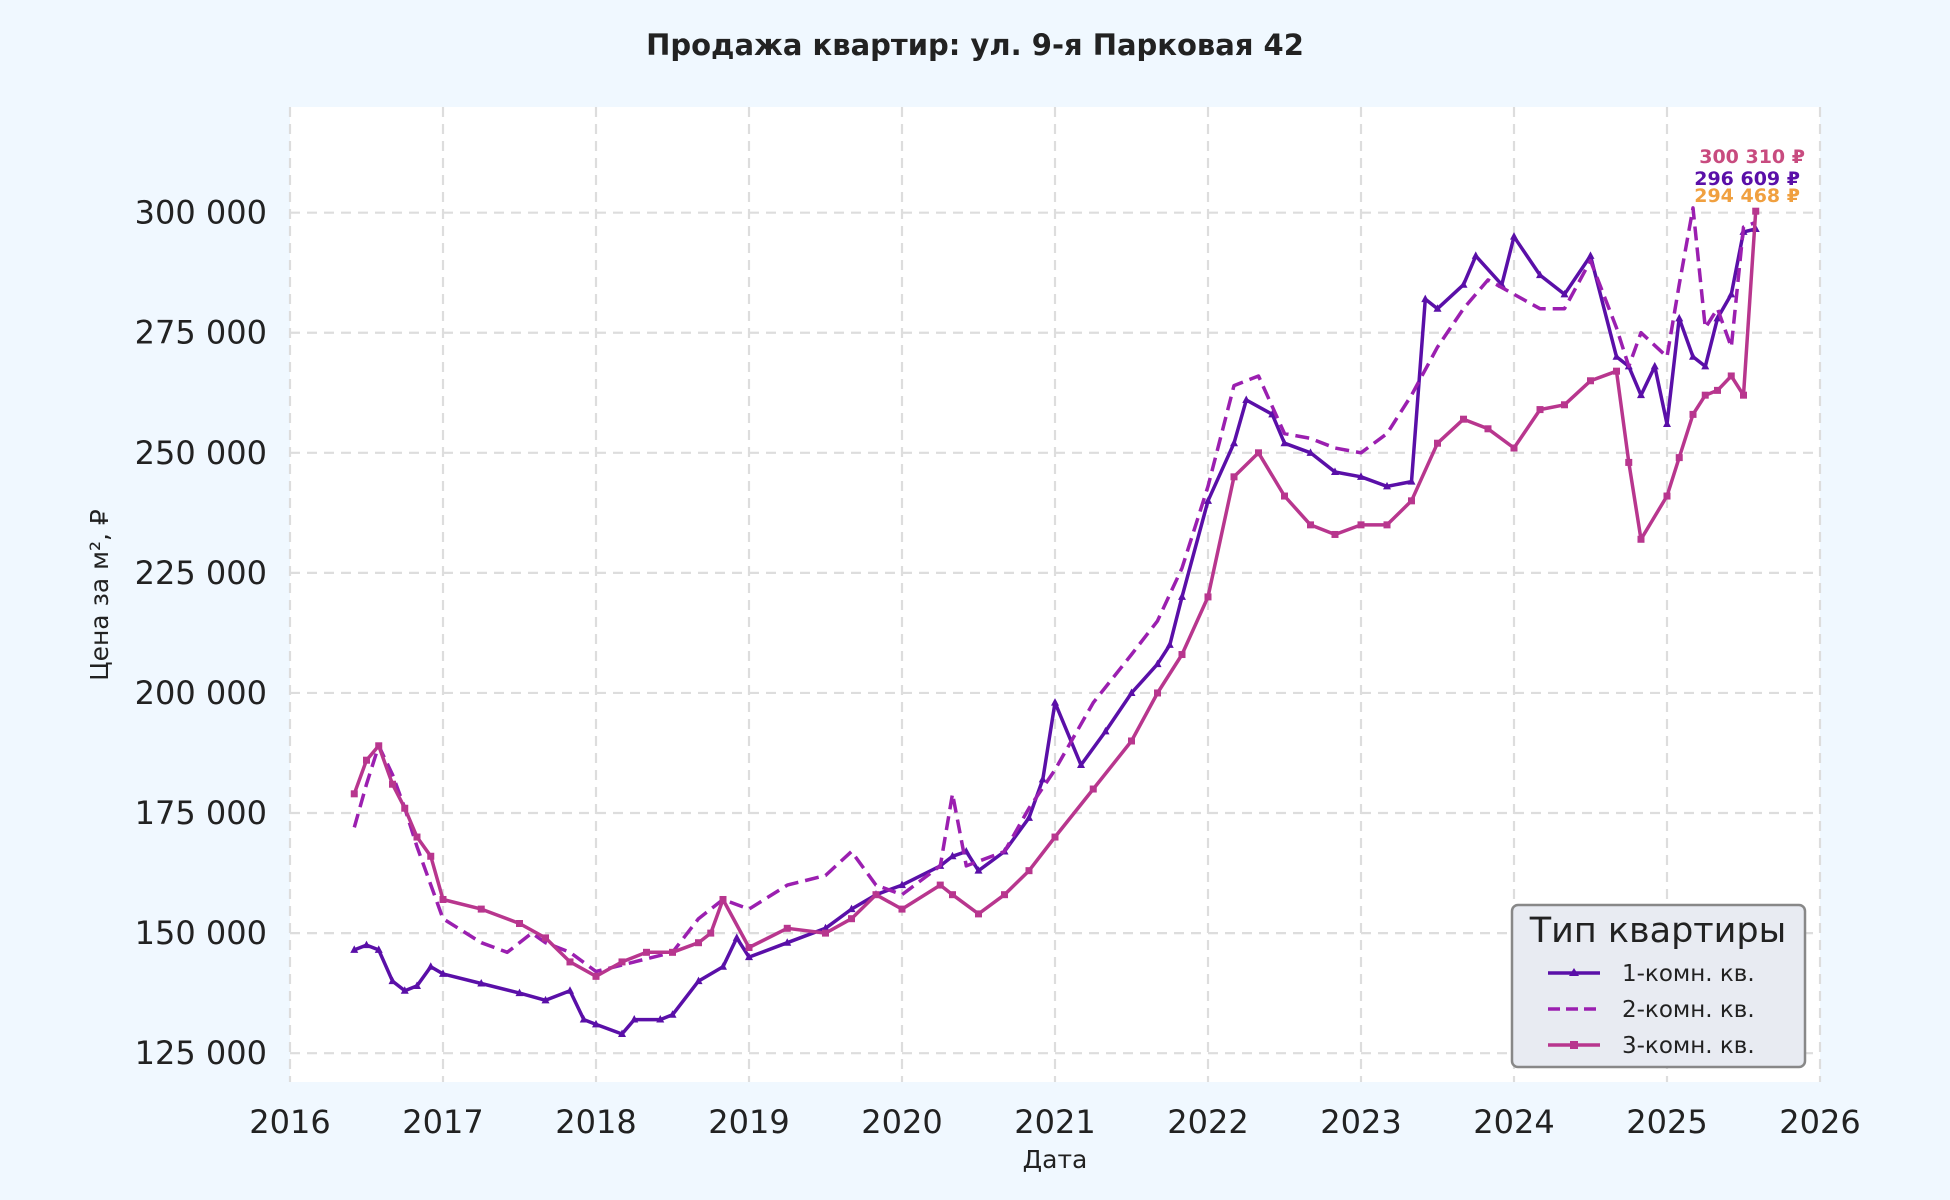 The width and height of the screenshot is (1950, 1200). What do you see at coordinates (99, 595) in the screenshot?
I see `y-axis-label: Цена за м², ₽` at bounding box center [99, 595].